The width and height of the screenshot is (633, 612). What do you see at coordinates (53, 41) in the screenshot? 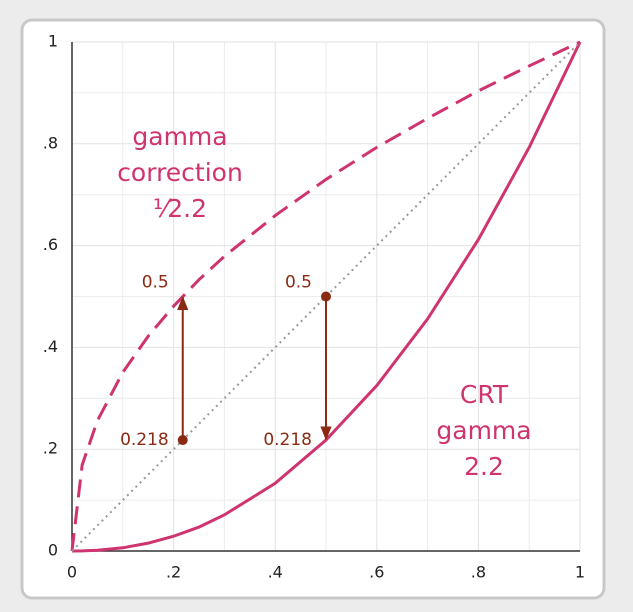
I see `y-tick-label: 1` at bounding box center [53, 41].